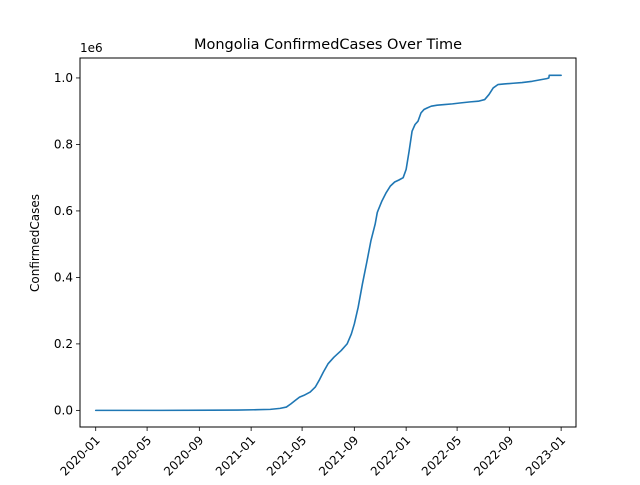 This screenshot has width=640, height=485. What do you see at coordinates (63, 410) in the screenshot?
I see `y-tick-label: 0.0` at bounding box center [63, 410].